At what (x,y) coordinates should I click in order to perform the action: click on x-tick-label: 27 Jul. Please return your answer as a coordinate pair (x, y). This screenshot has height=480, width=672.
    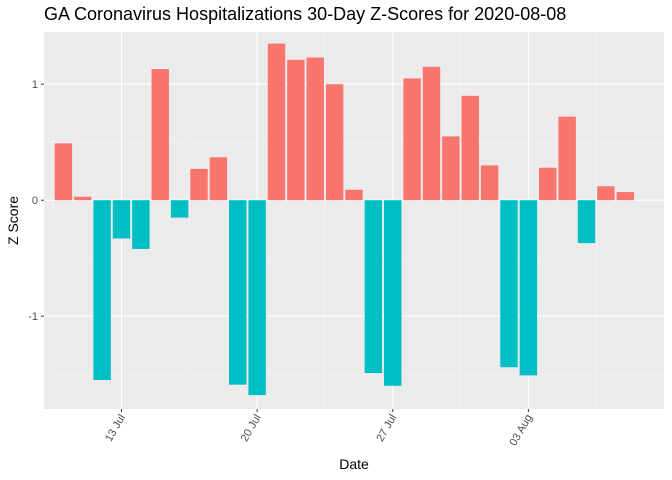
    Looking at the image, I should click on (386, 428).